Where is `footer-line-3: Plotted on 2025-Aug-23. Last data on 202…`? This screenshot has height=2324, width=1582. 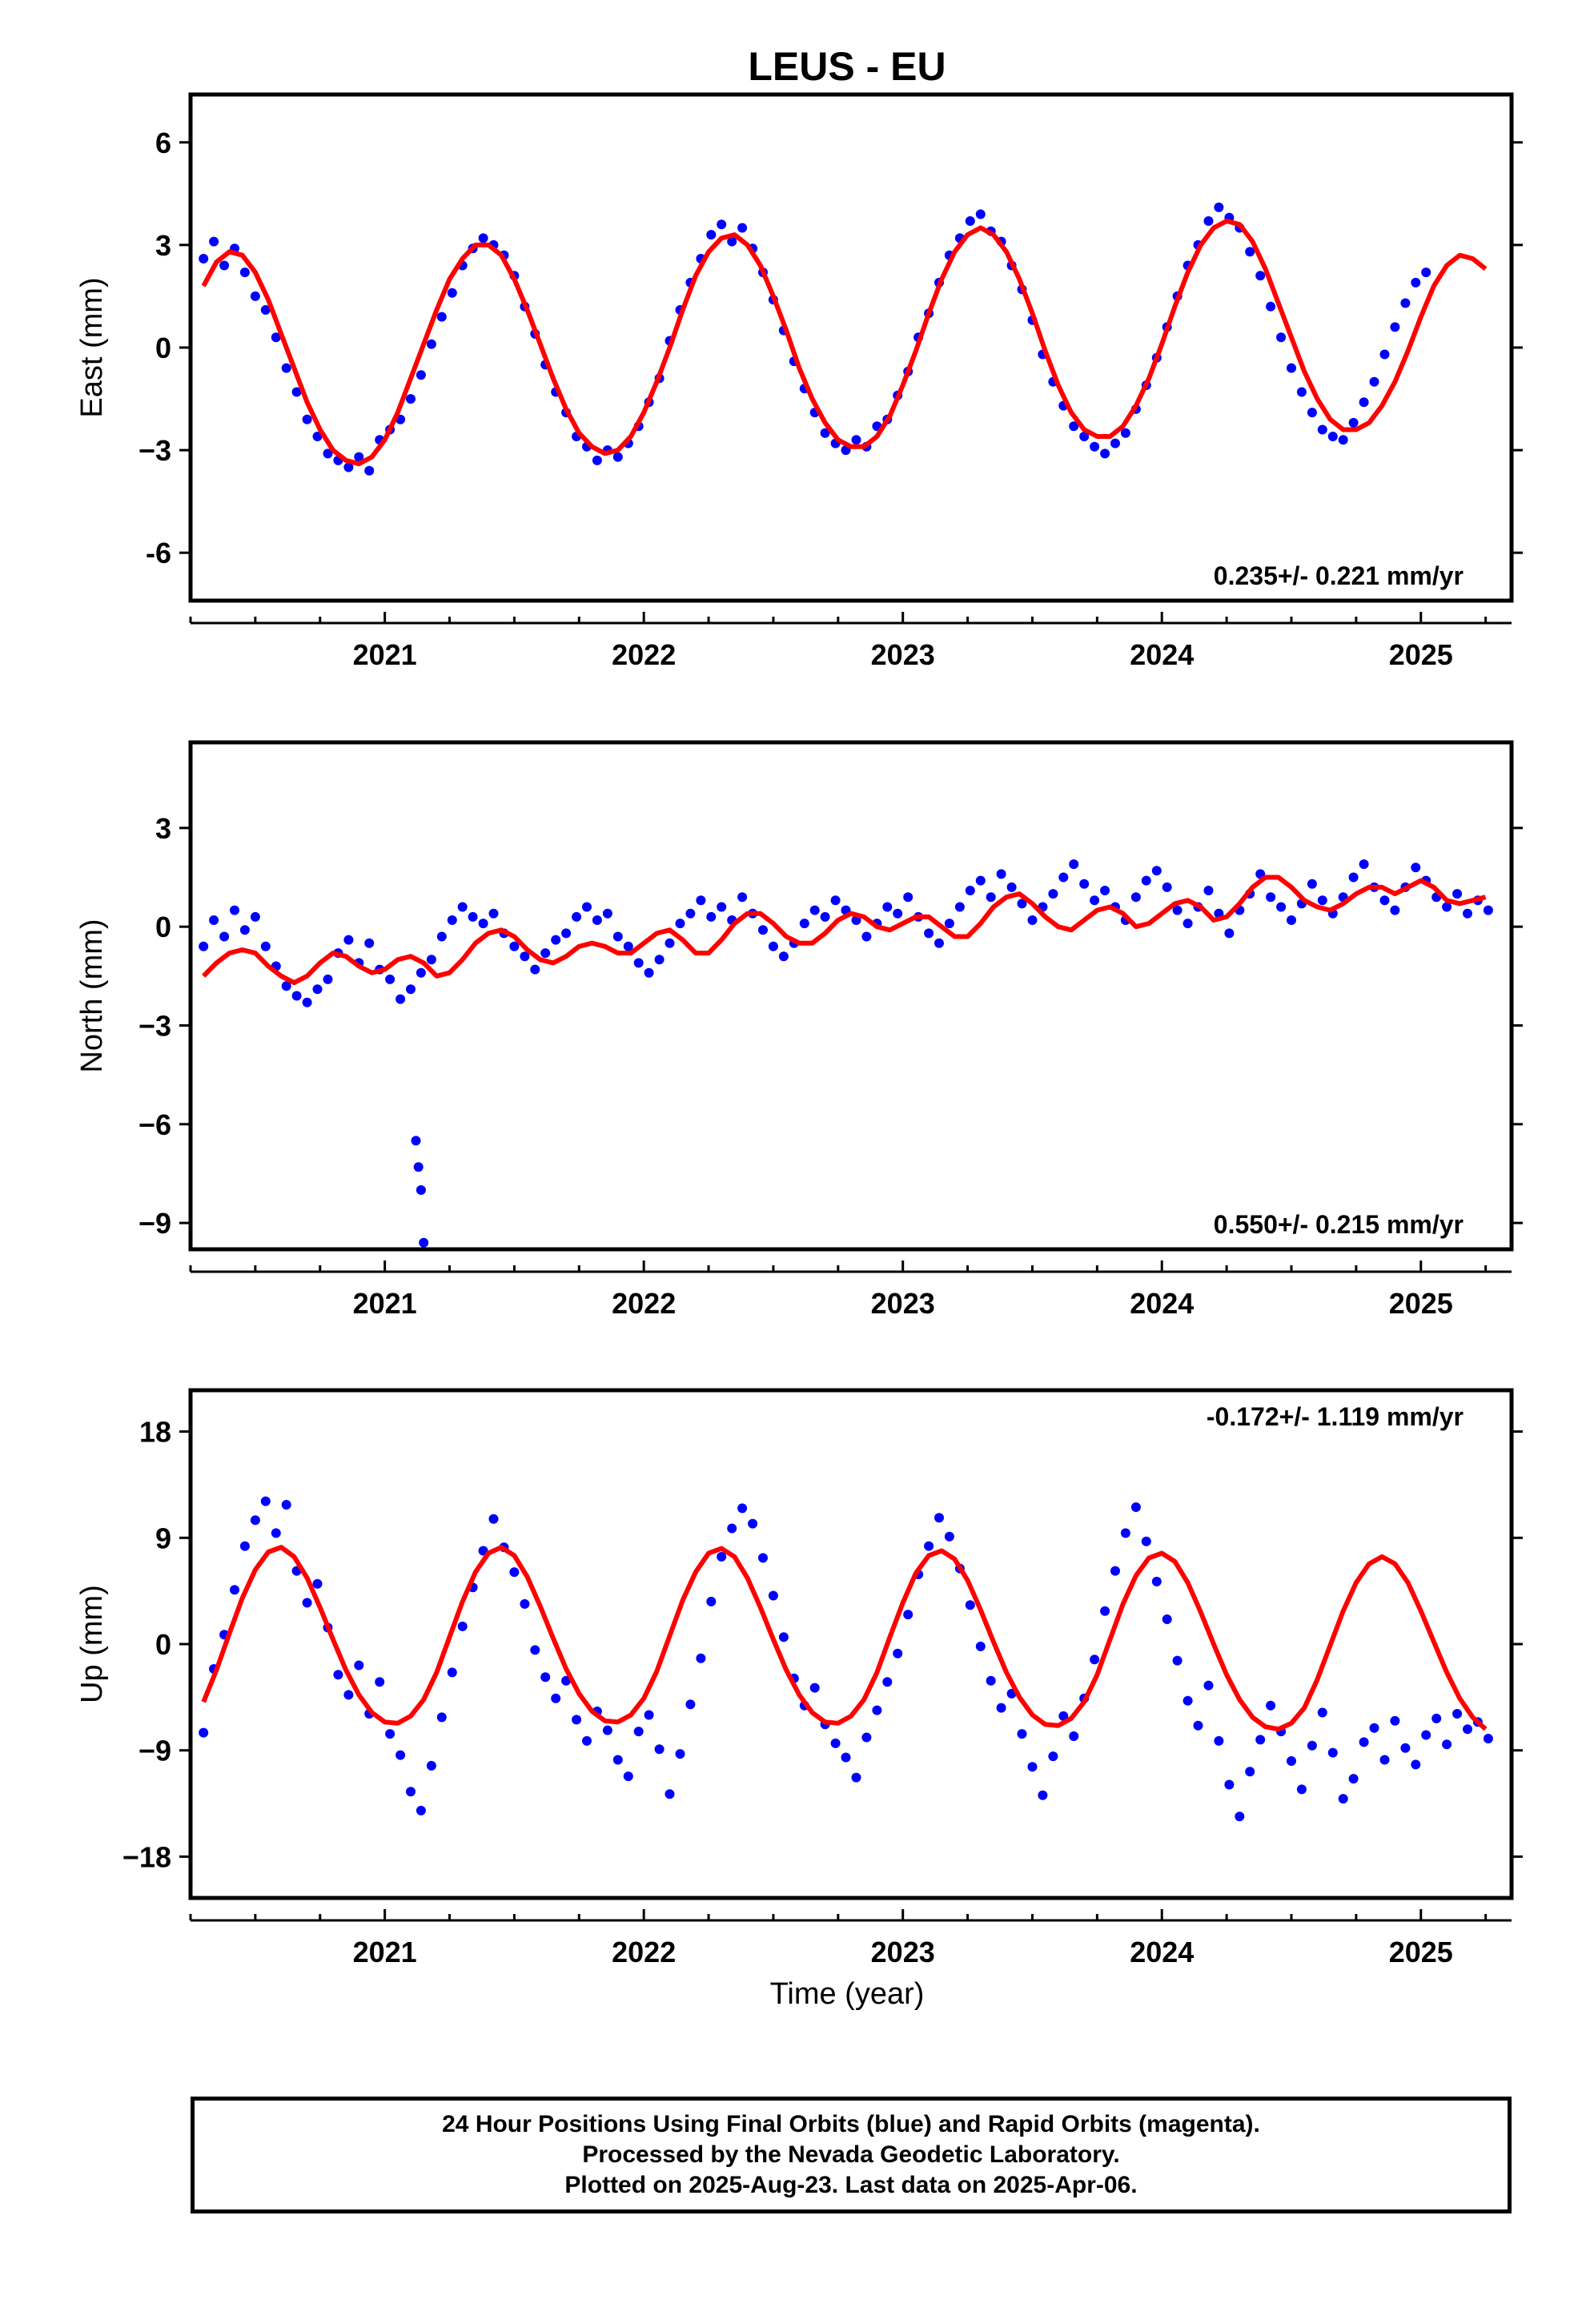 footer-line-3: Plotted on 2025-Aug-23. Last data on 202… is located at coordinates (851, 2185).